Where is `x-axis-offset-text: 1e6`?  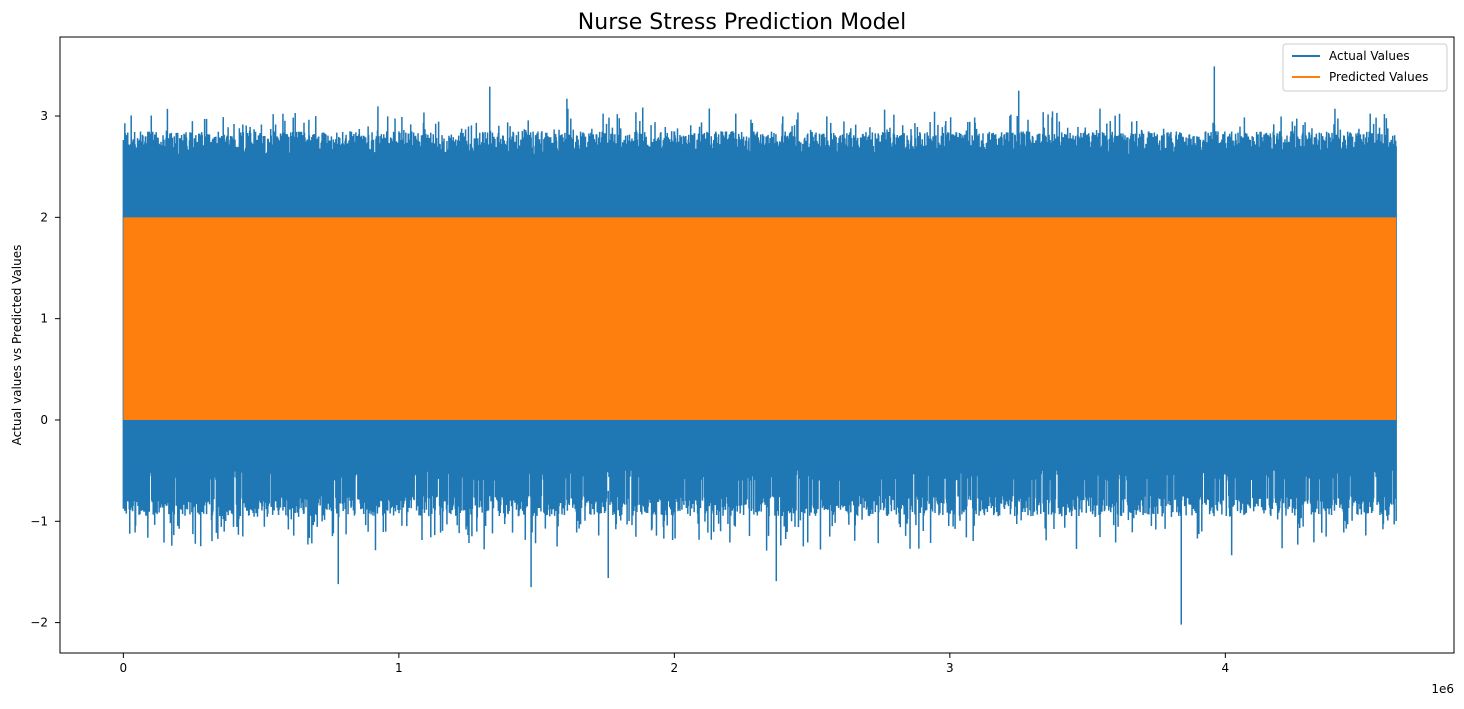 x-axis-offset-text: 1e6 is located at coordinates (1442, 689).